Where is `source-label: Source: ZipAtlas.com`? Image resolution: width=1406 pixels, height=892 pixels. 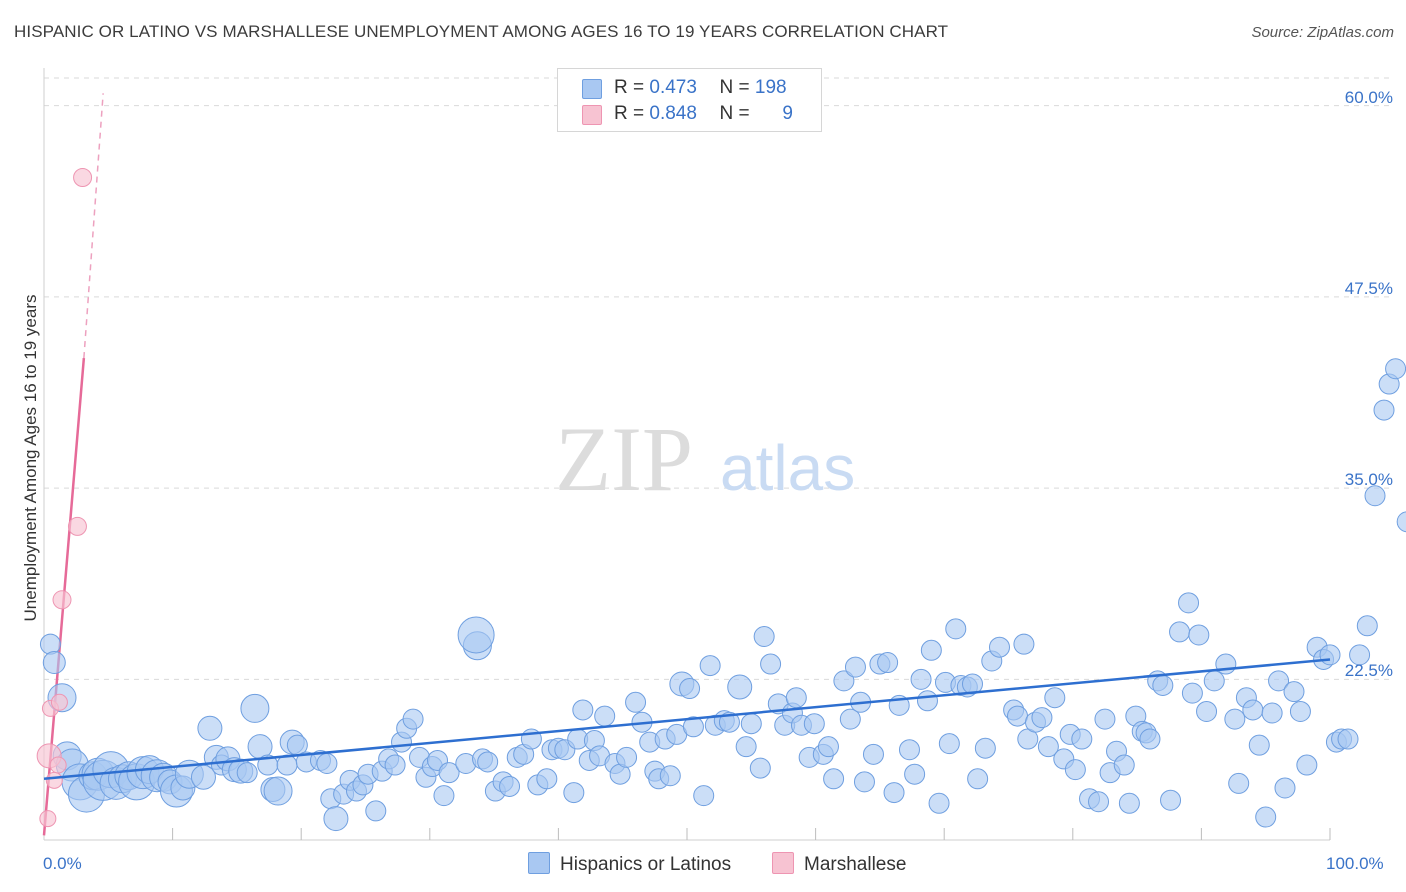
source-label: Source: ZipAtlas.com is located at coordinates (1322, 32).